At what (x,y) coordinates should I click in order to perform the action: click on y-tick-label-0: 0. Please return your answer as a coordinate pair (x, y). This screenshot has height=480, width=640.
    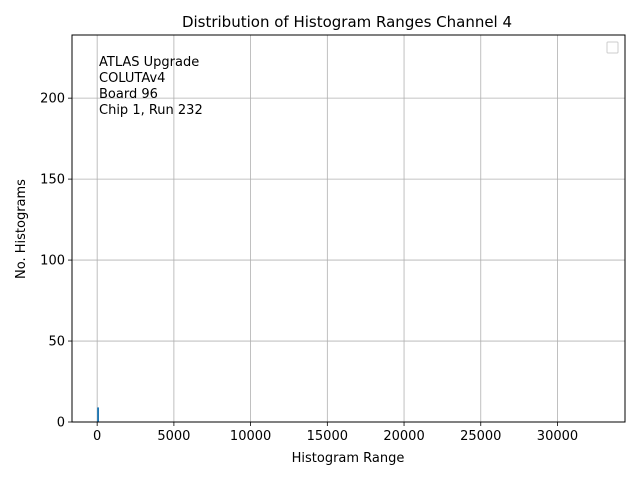
    Looking at the image, I should click on (61, 423).